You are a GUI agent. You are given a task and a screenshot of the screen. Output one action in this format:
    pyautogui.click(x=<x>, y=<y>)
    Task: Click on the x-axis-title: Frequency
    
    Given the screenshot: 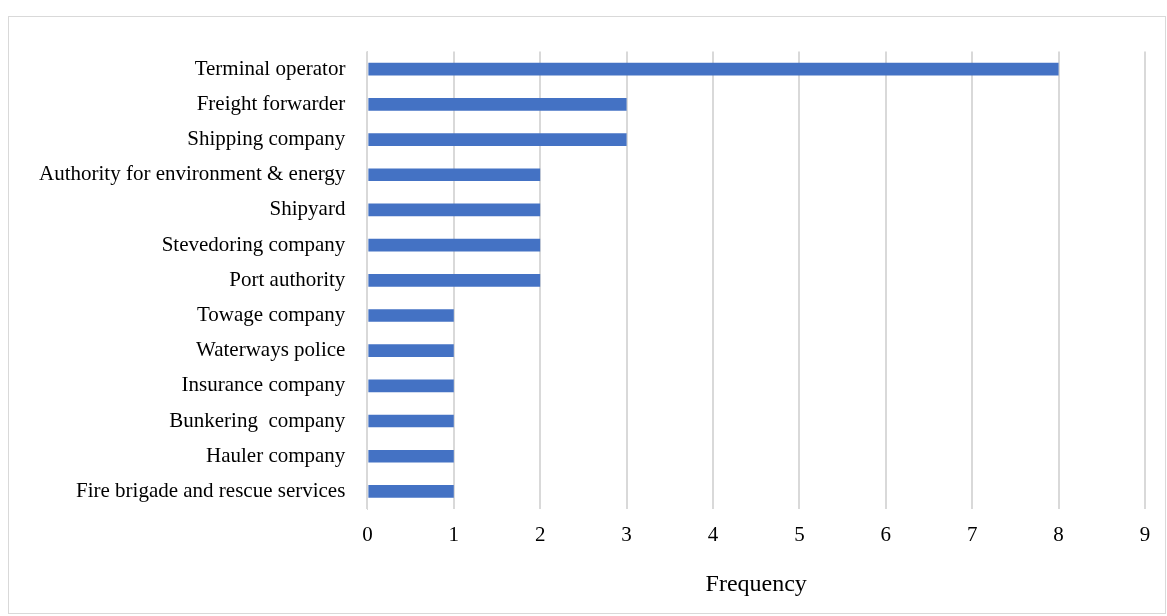 What is the action you would take?
    pyautogui.click(x=756, y=582)
    